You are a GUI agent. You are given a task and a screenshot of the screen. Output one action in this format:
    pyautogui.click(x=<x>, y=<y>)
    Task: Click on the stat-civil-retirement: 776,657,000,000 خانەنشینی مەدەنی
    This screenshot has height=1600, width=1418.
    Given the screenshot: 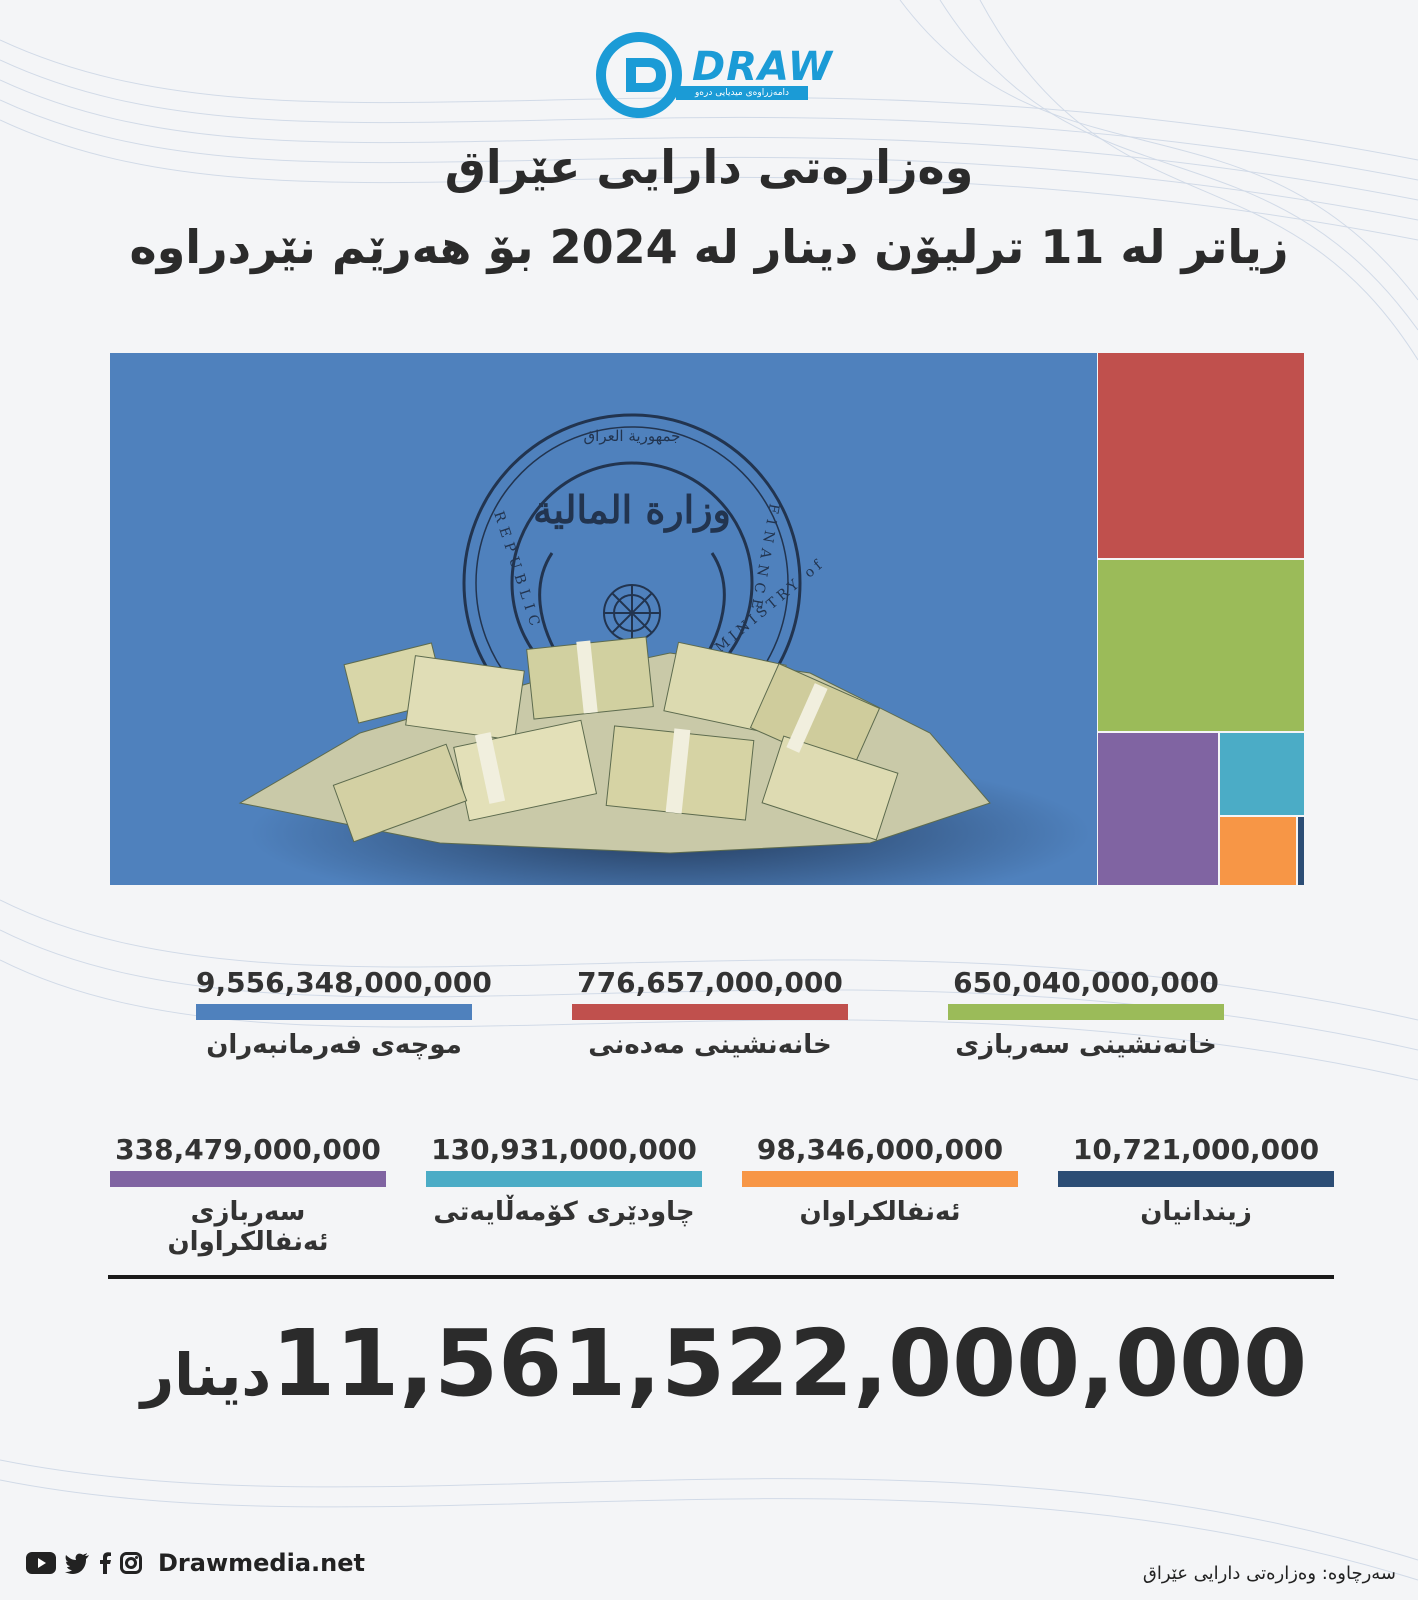 What is the action you would take?
    pyautogui.click(x=710, y=1013)
    